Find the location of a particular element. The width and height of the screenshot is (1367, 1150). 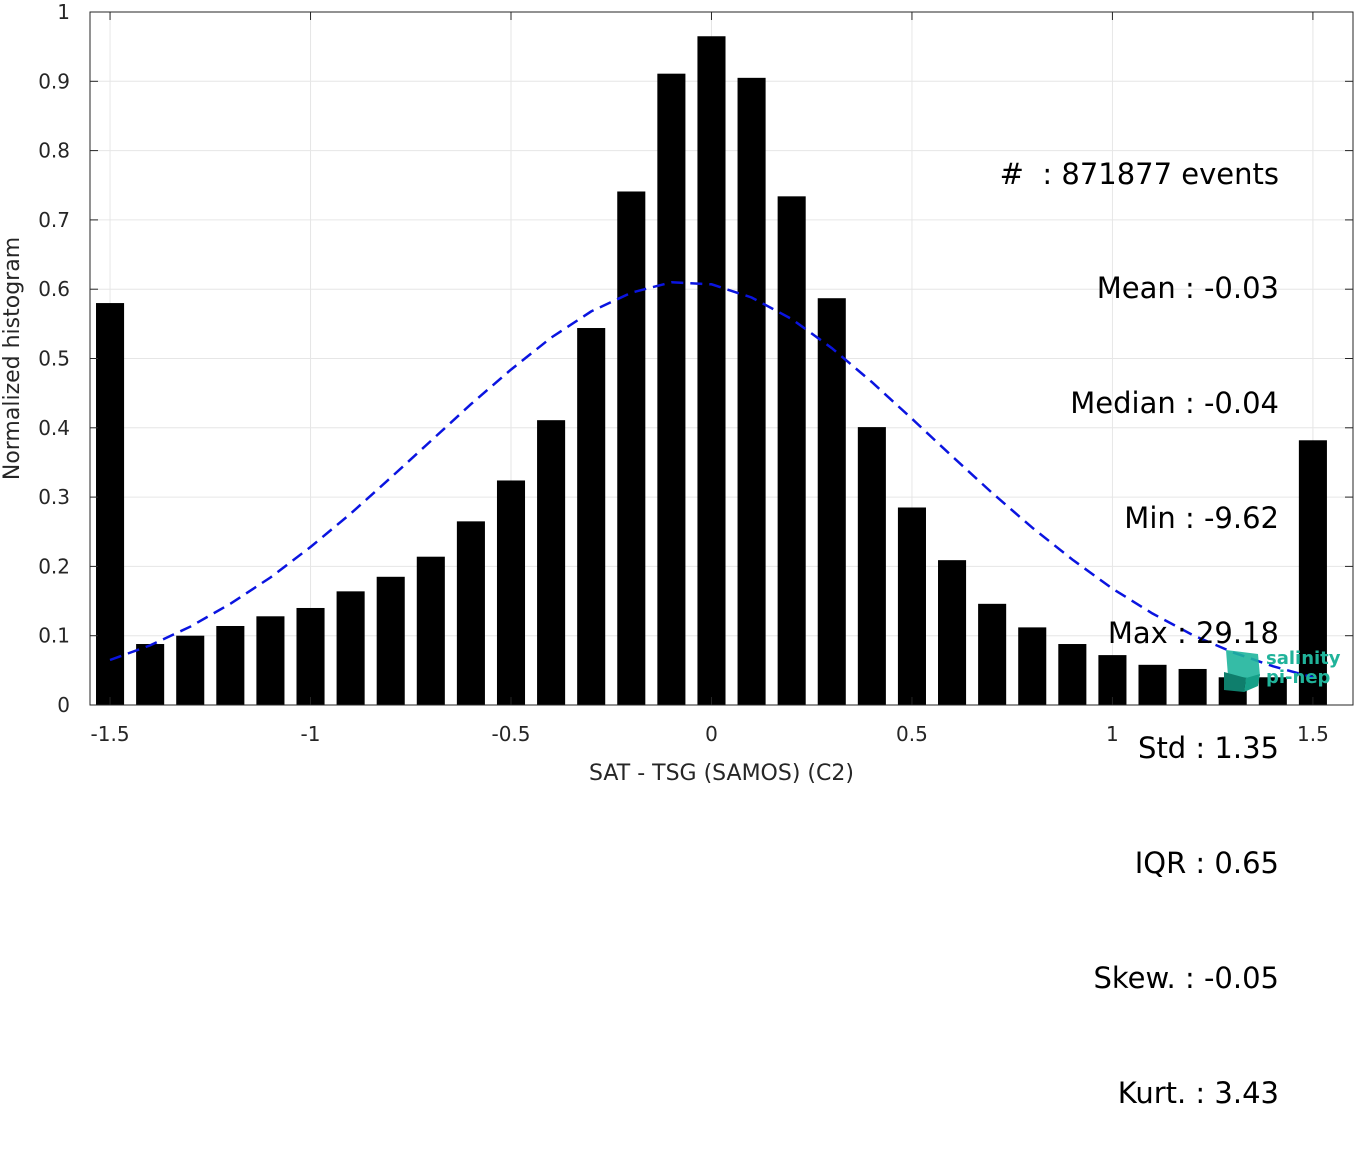

x-tick-label-6: 1.5 is located at coordinates (1313, 734).